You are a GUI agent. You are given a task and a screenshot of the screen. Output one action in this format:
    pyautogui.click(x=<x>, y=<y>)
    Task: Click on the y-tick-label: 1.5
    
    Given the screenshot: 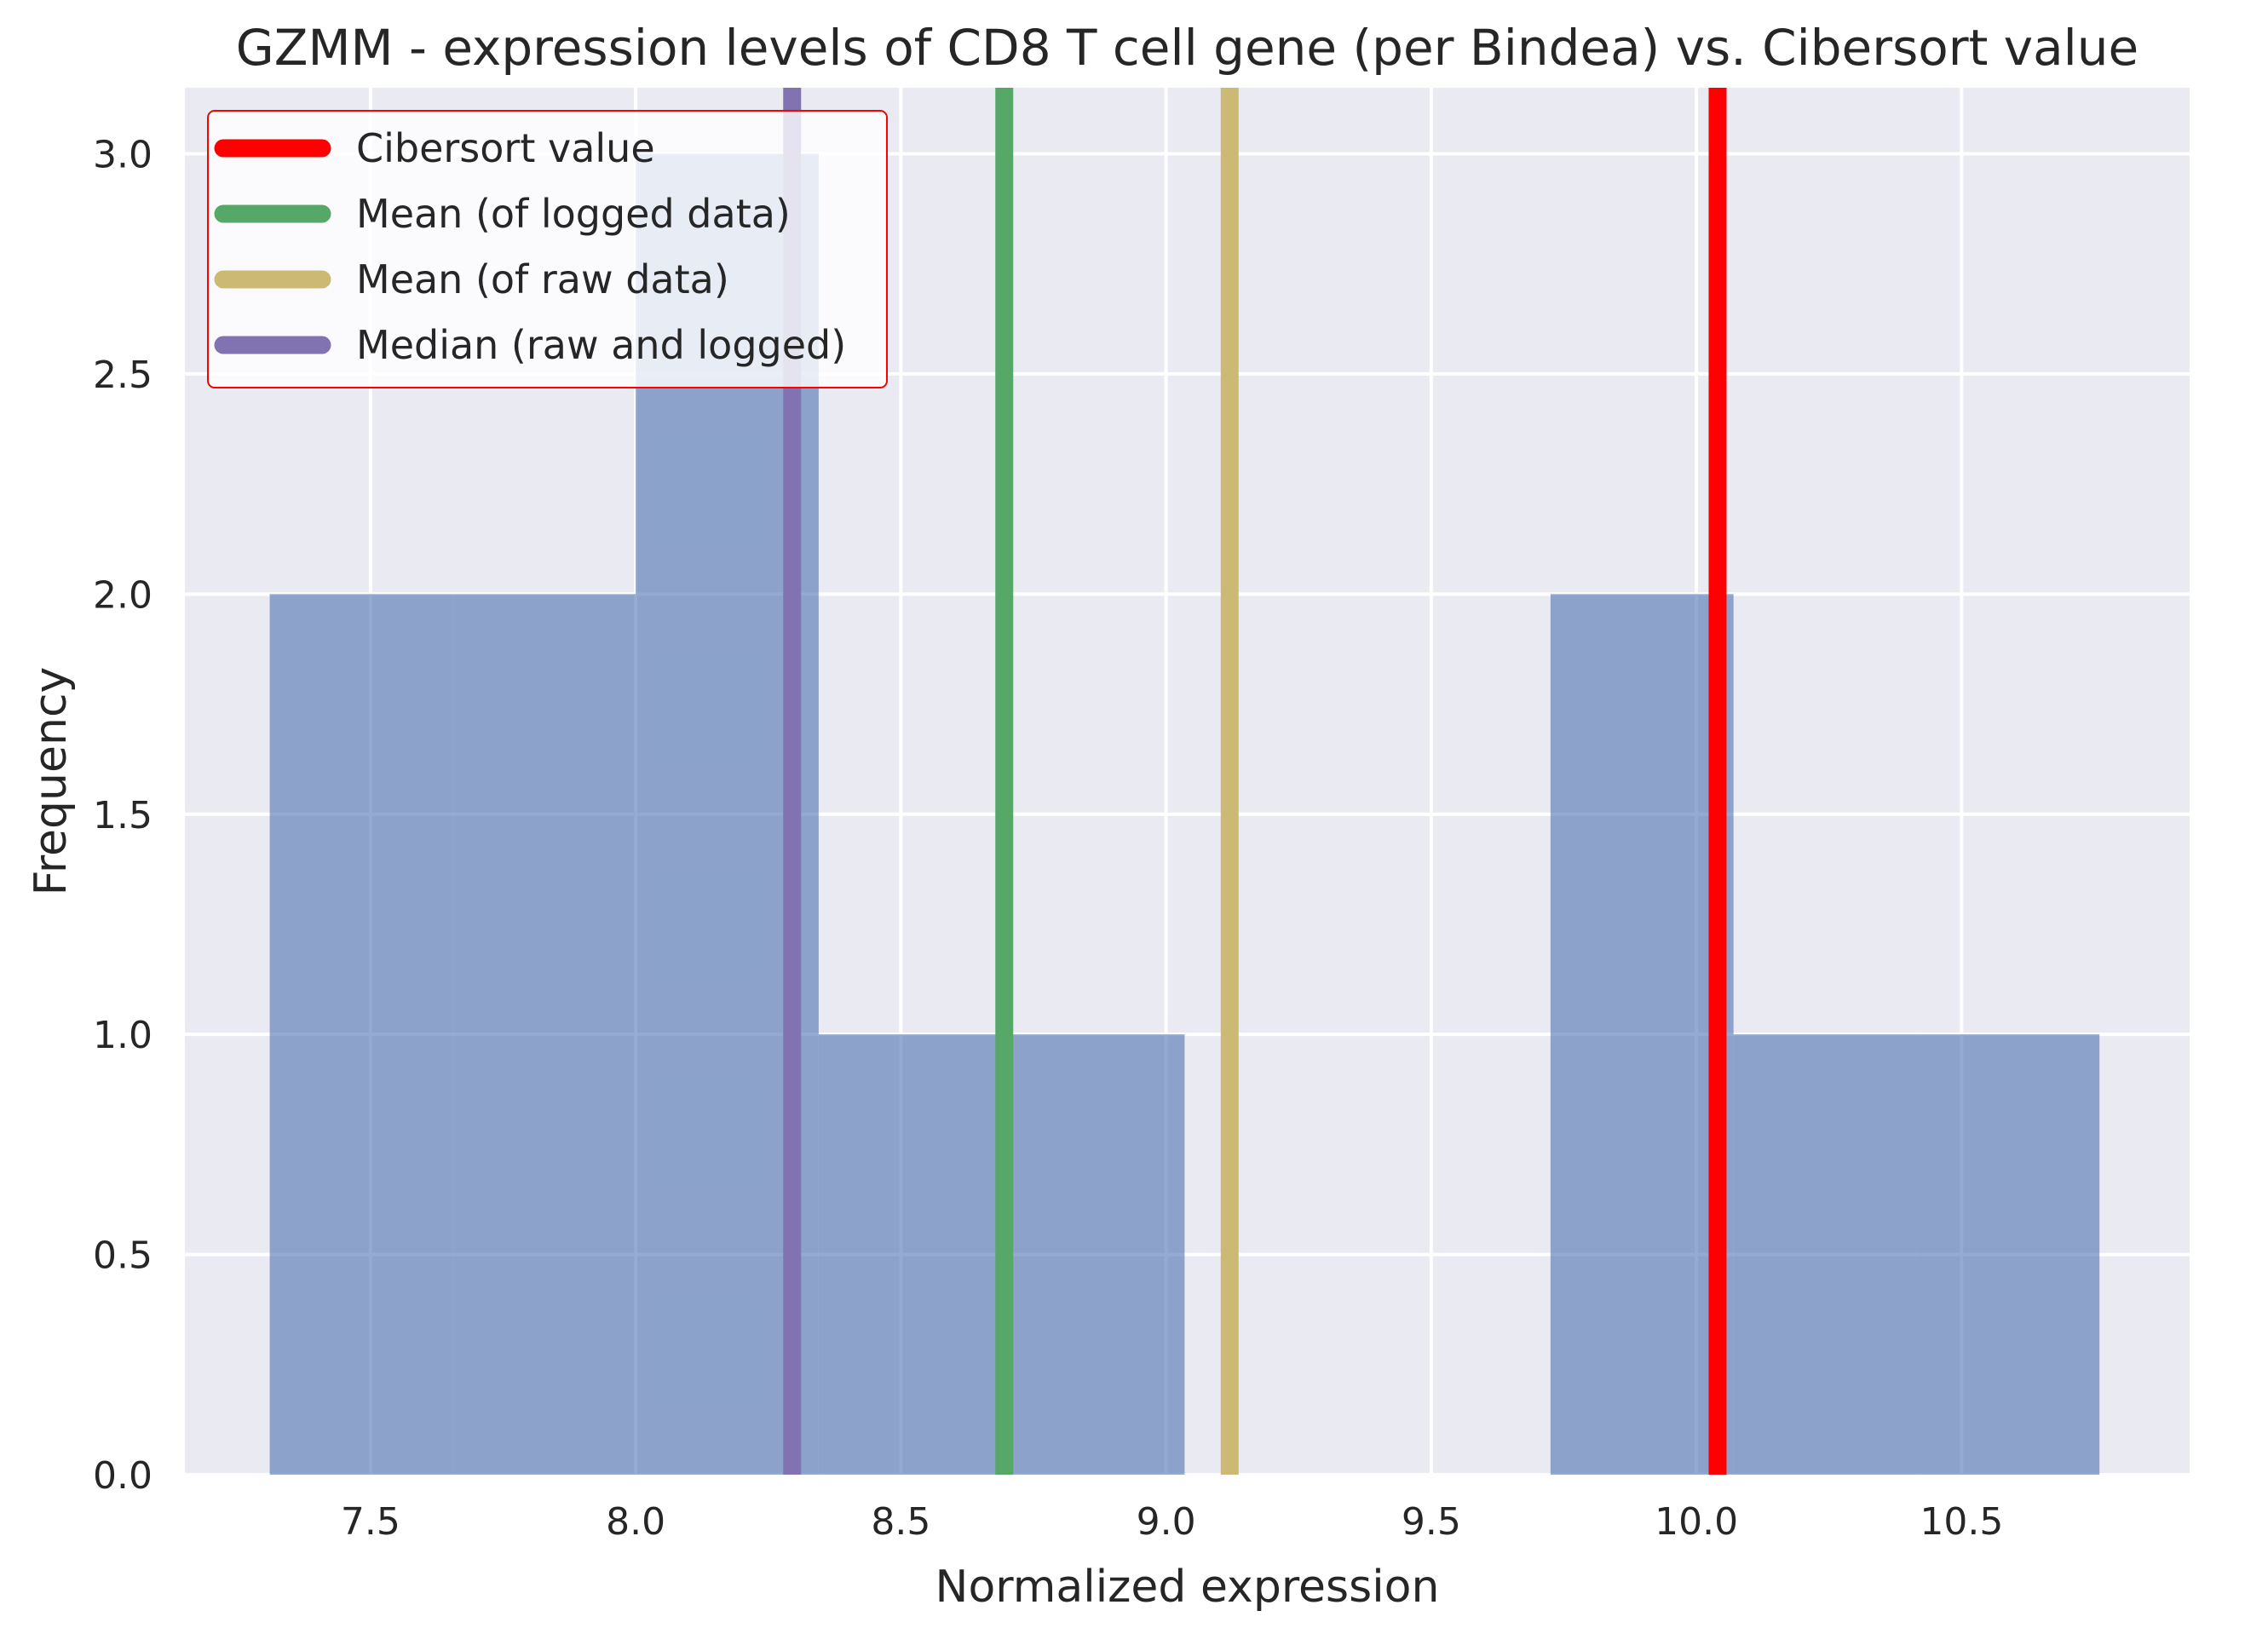 What is the action you would take?
    pyautogui.click(x=123, y=815)
    